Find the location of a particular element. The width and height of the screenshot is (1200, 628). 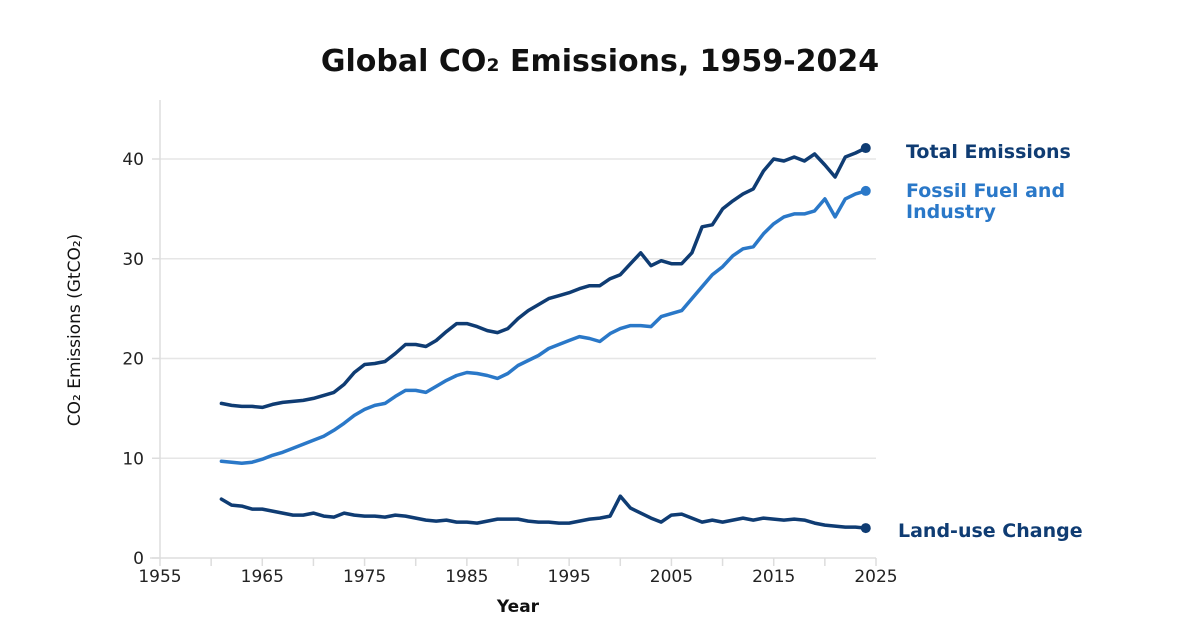

y-axis-title: CO₂ Emissions (GtCO₂) is located at coordinates (75, 330).